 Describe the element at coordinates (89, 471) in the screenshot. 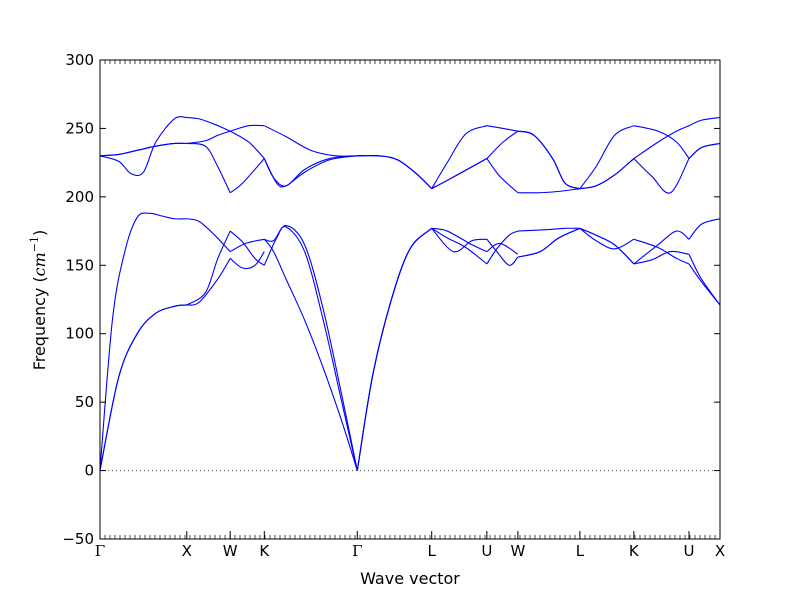

I see `y-tick-label: 0` at that location.